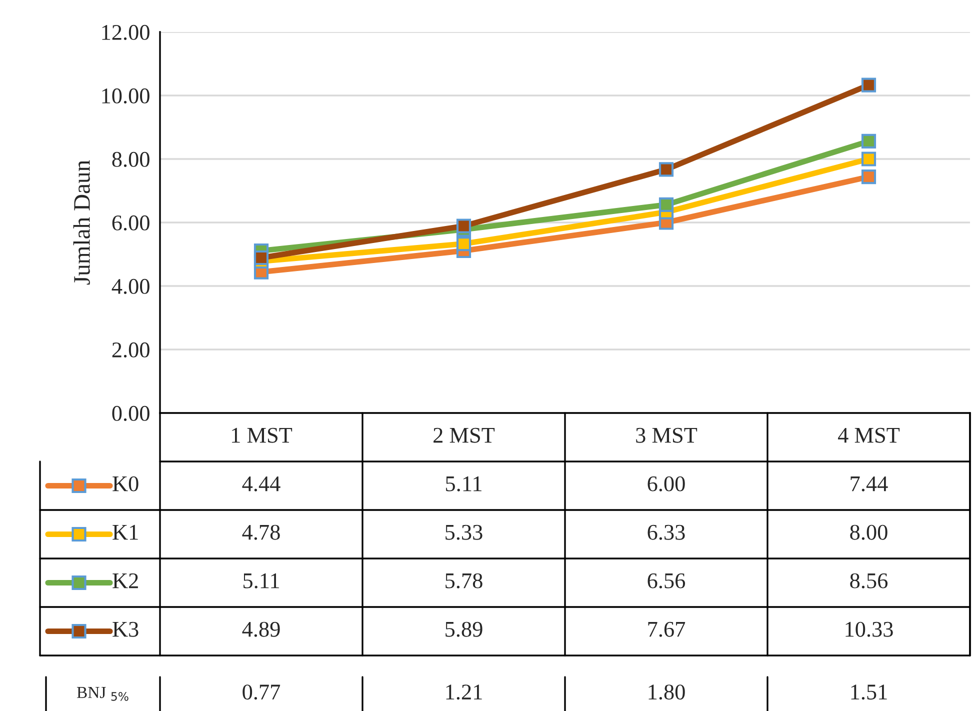 The image size is (972, 711). I want to click on data-label: 4.78, so click(261, 532).